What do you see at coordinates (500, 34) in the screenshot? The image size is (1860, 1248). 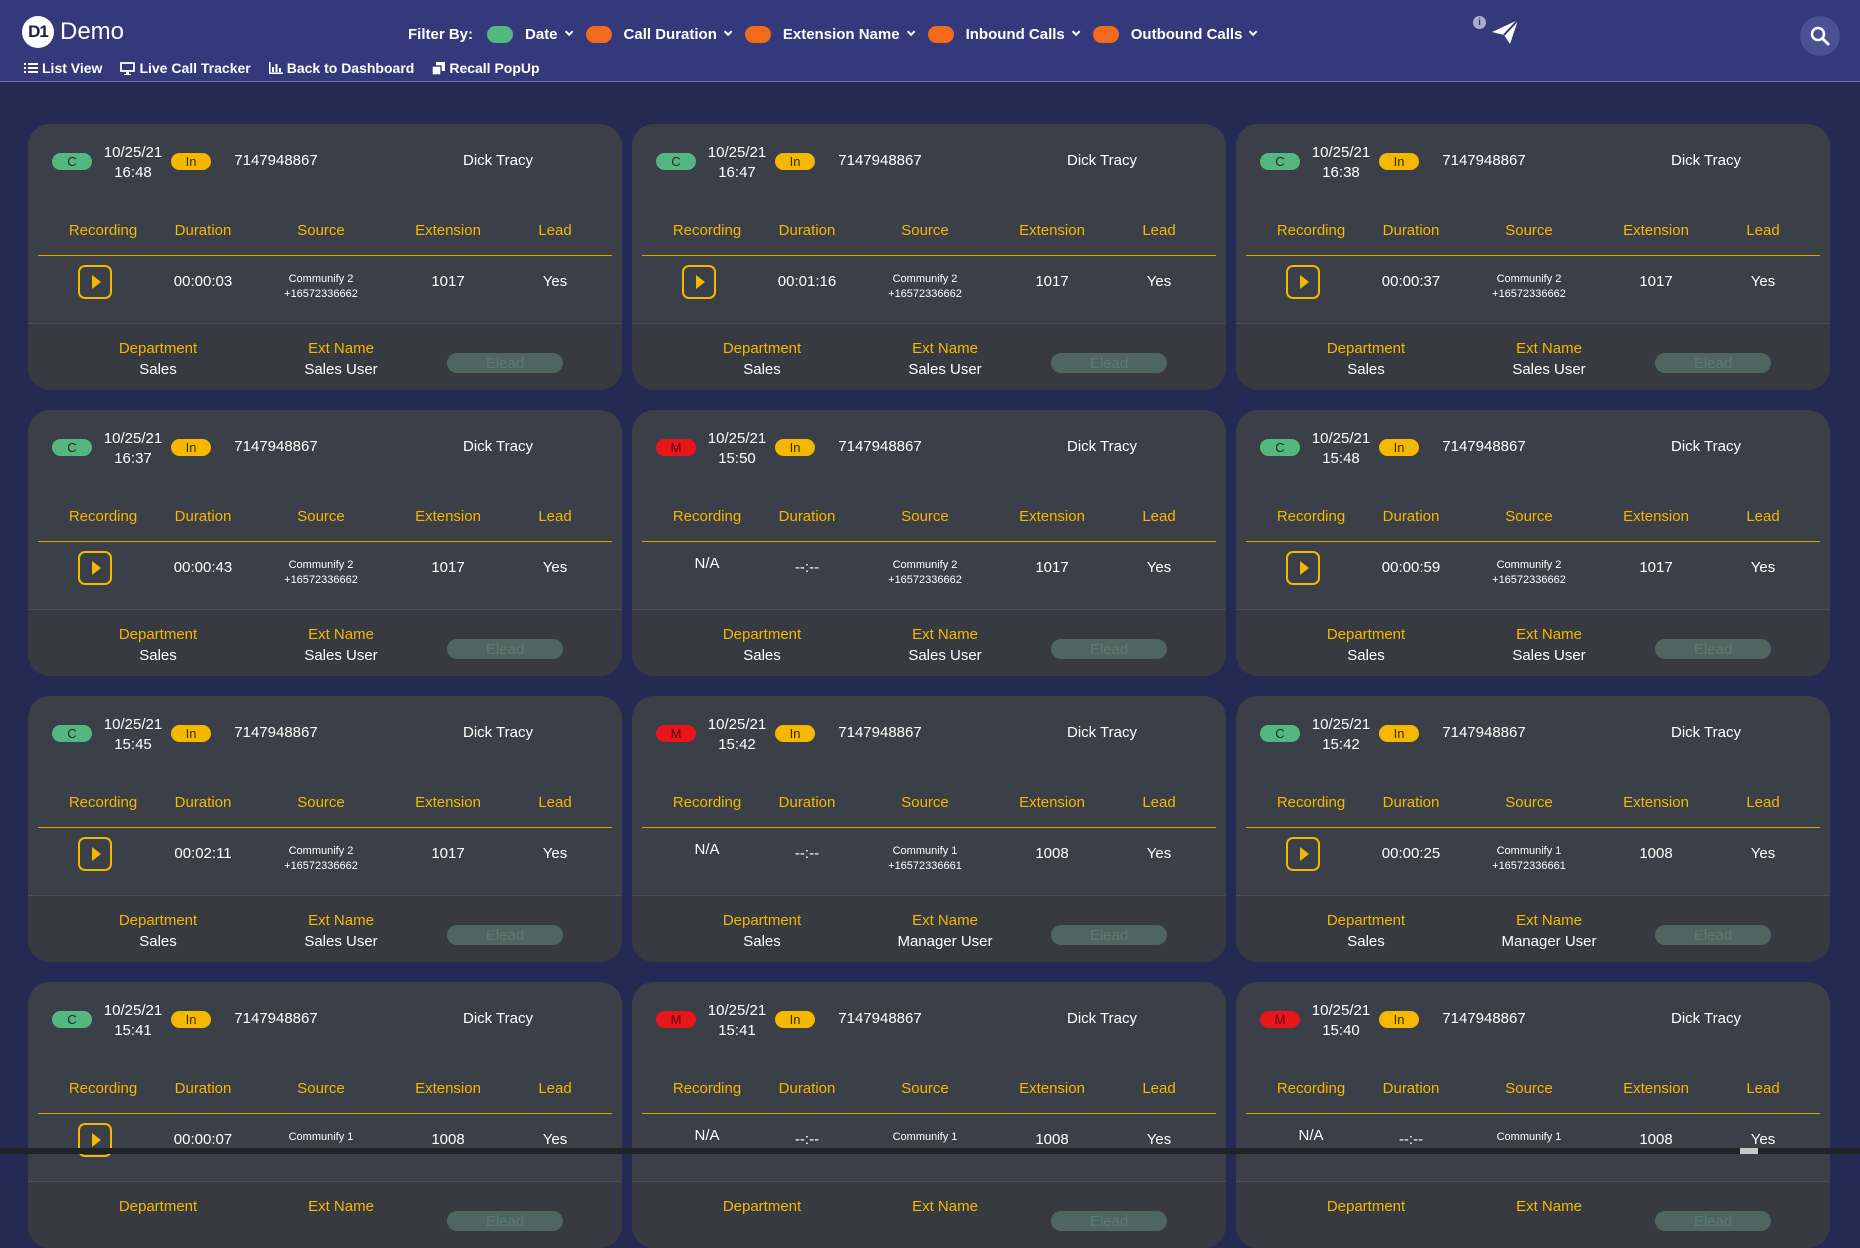 I see `date-toggle` at bounding box center [500, 34].